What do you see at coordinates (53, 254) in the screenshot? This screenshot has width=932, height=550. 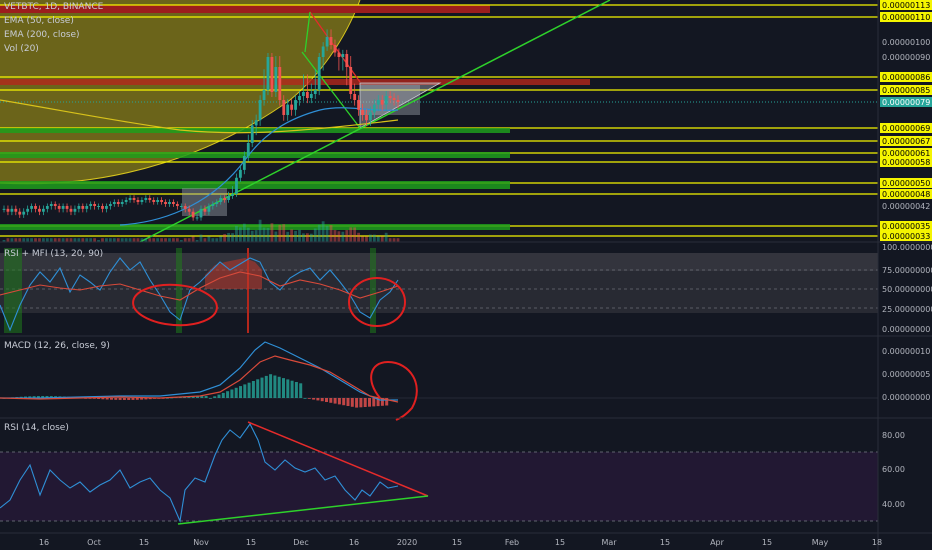 I see `rsi-mfi-title: RSI + MFI (13, 20, 90)` at bounding box center [53, 254].